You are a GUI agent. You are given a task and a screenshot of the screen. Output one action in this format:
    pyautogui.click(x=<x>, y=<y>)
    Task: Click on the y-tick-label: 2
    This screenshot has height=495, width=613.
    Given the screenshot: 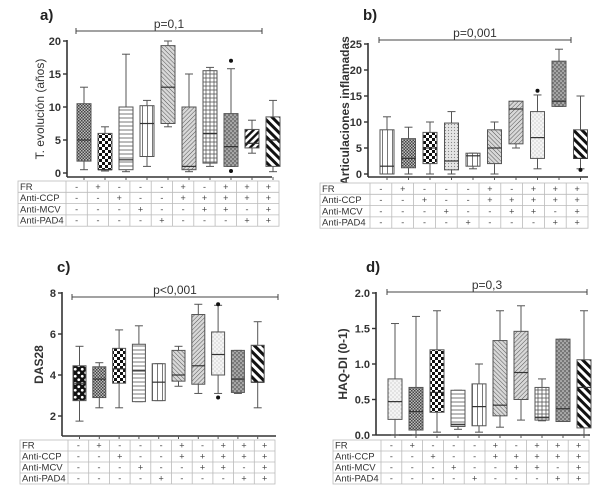 What is the action you would take?
    pyautogui.click(x=53, y=417)
    